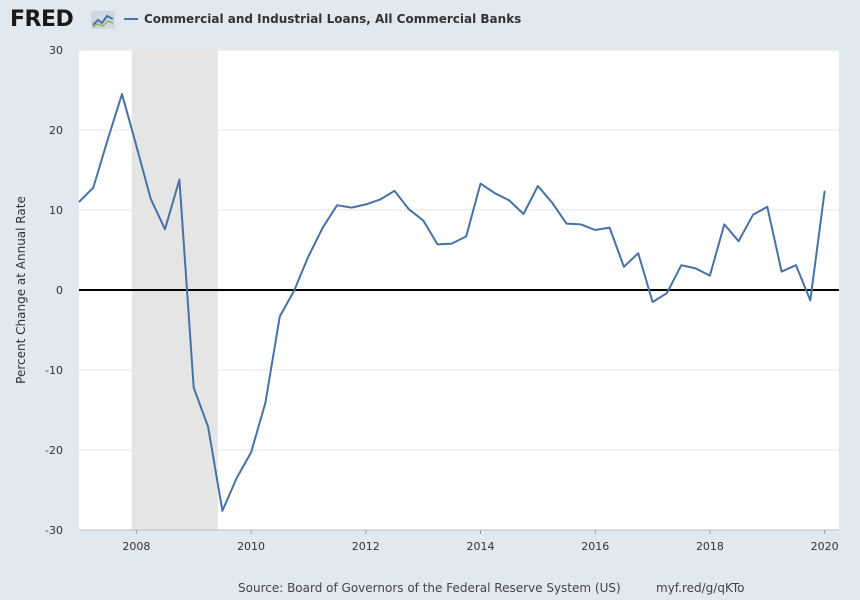 Image resolution: width=860 pixels, height=600 pixels. Describe the element at coordinates (136, 546) in the screenshot. I see `x-tick-label: 2008` at that location.